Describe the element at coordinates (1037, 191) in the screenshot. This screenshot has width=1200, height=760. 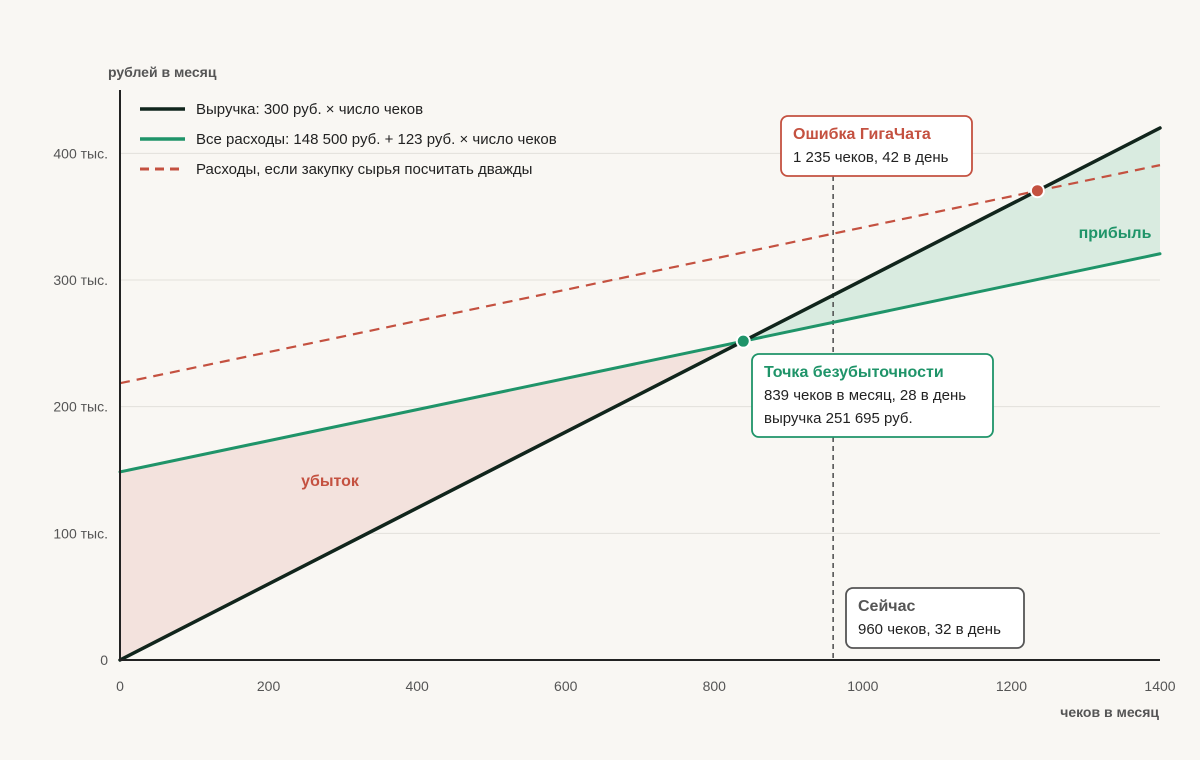
I see `gigachat-point` at that location.